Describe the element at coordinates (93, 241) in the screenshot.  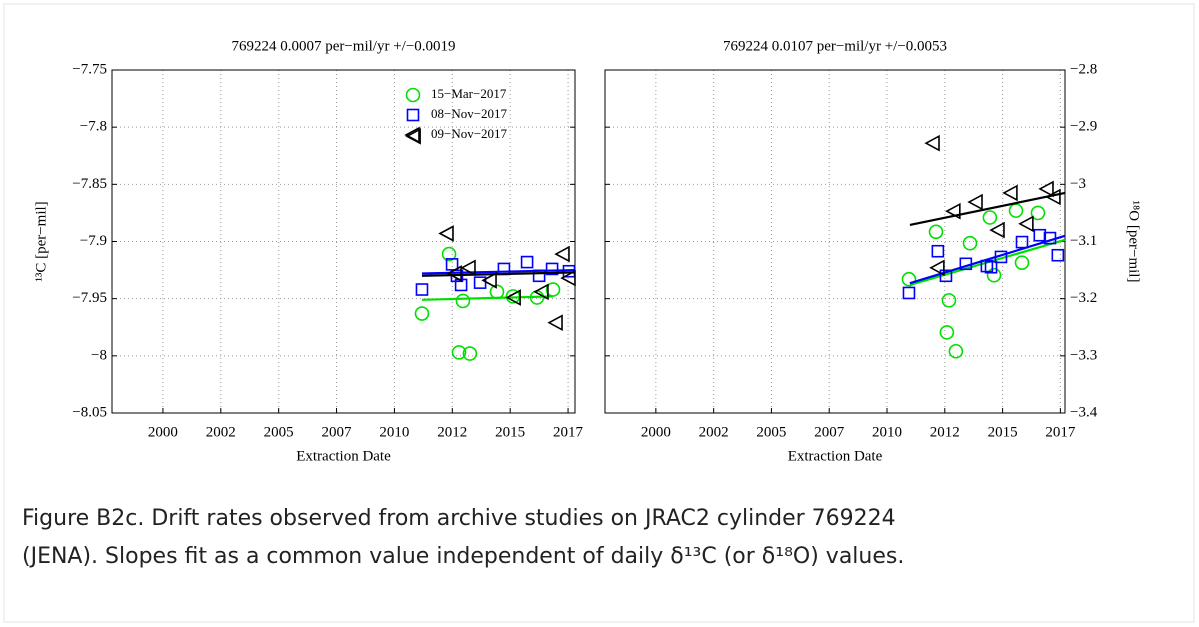
I see `y-tick-label: −7.9` at that location.